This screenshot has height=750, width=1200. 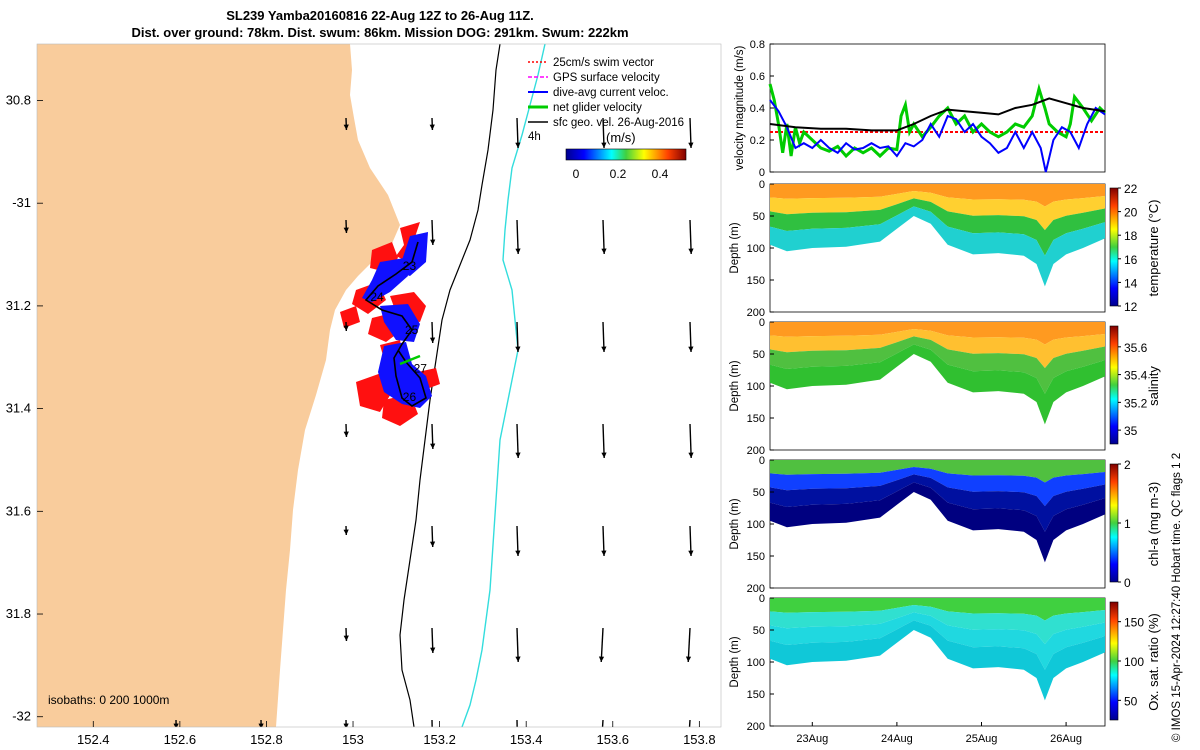 I want to click on colorbar-tick-label: 0, so click(x=1127, y=583).